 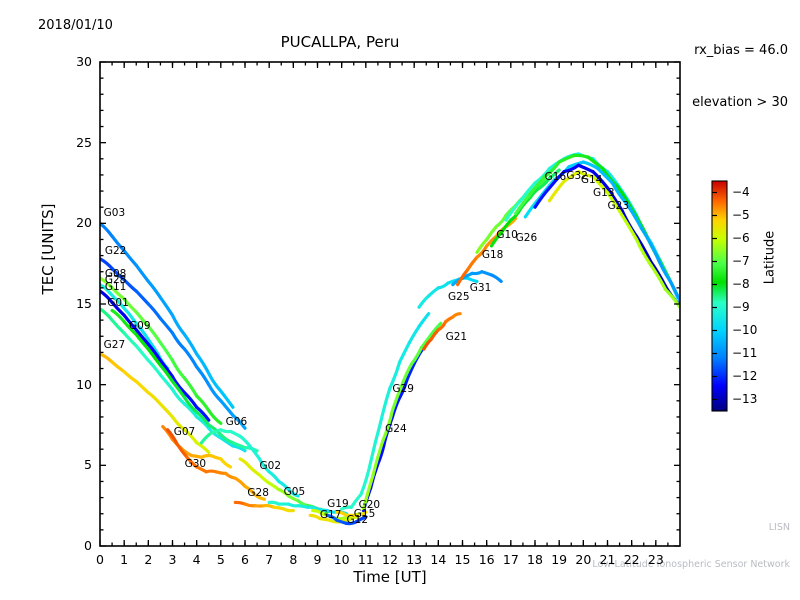 What do you see at coordinates (249, 463) in the screenshot?
I see `series-G06` at bounding box center [249, 463].